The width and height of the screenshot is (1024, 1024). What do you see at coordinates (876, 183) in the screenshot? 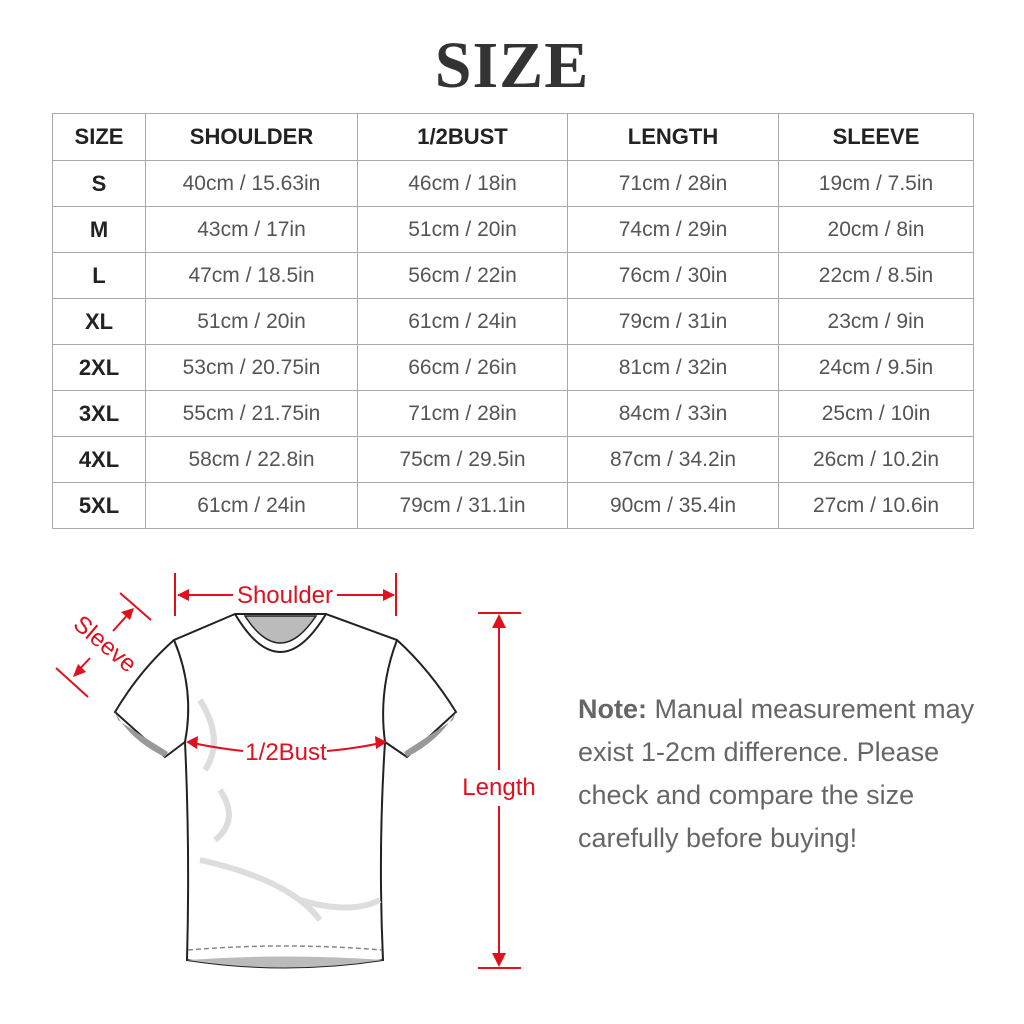
I see `measurement-cell: 19cm / 7.5in` at bounding box center [876, 183].